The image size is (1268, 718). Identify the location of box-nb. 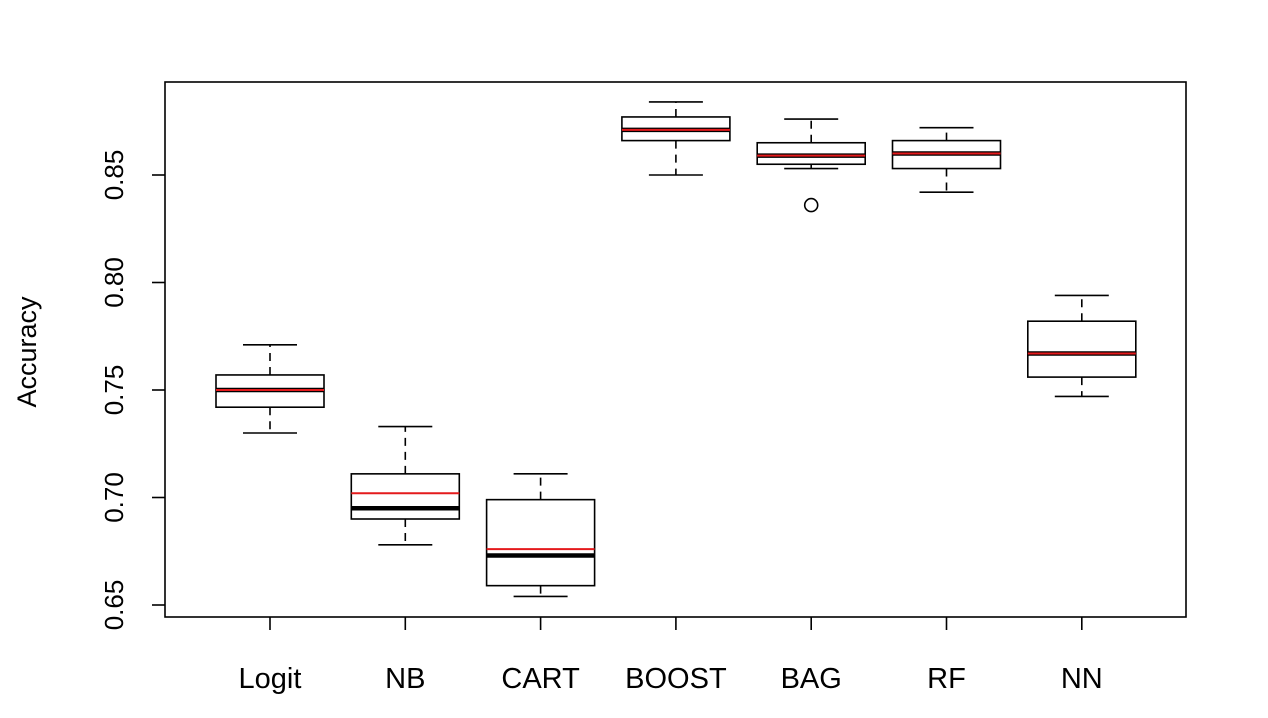
(405, 485).